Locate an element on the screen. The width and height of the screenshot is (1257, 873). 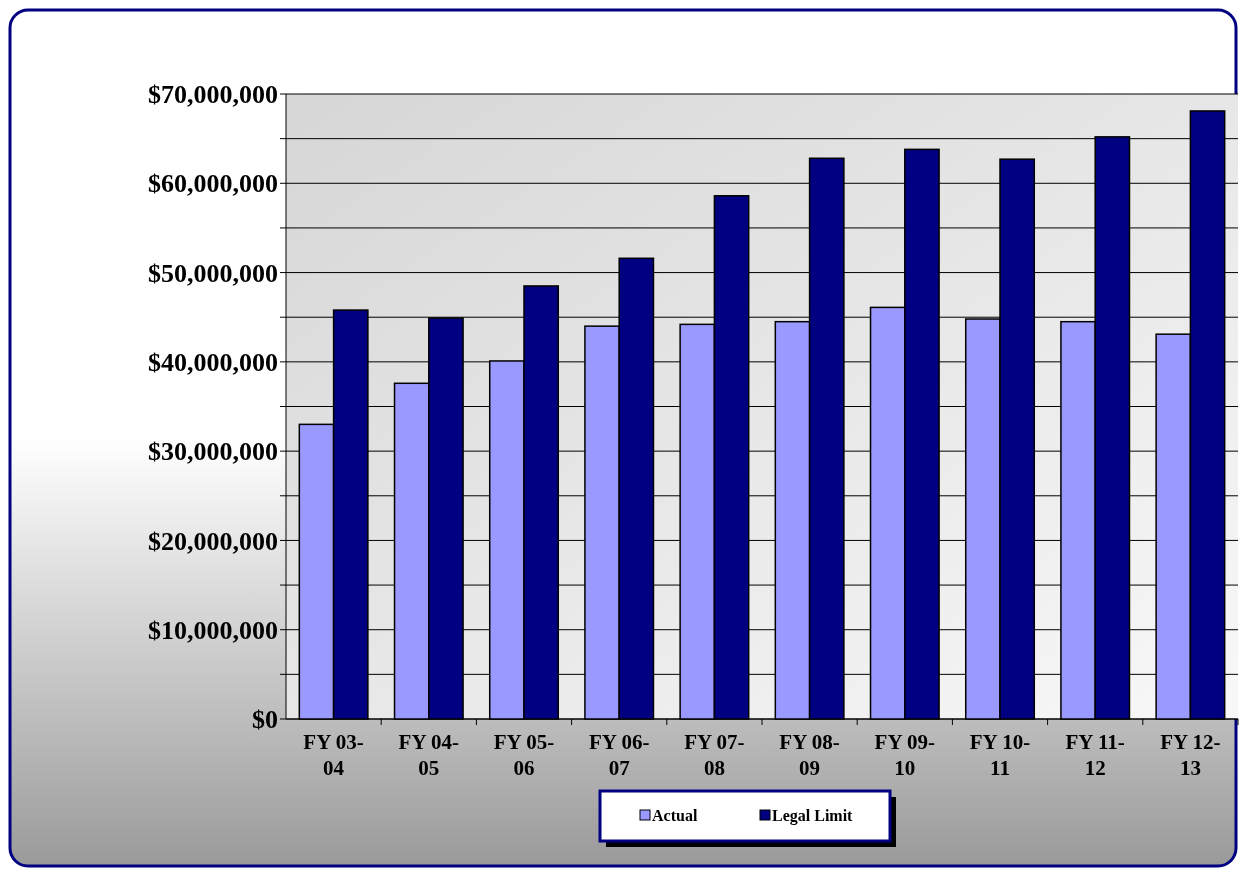
x-tick-label: FY 08-09 is located at coordinates (809, 755).